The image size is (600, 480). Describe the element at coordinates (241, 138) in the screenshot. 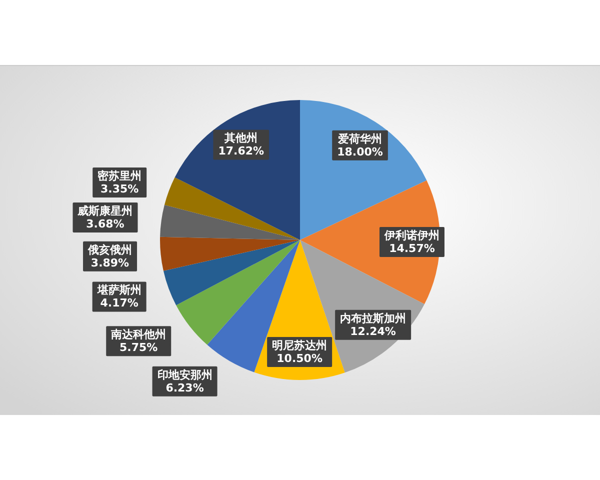

I see `slice-label: 其他州` at that location.